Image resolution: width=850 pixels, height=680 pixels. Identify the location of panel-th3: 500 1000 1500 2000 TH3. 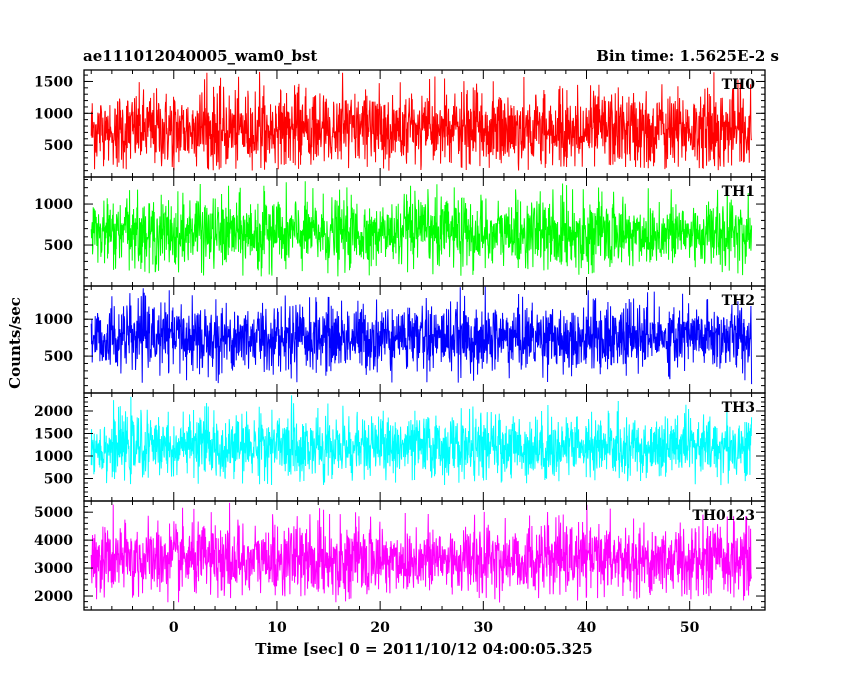
(400, 447).